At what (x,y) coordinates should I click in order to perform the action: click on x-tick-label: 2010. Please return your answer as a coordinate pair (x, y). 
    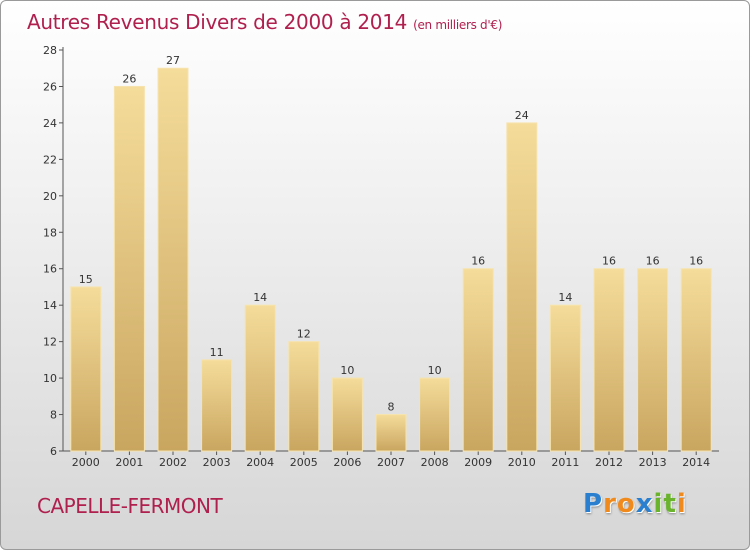
    Looking at the image, I should click on (522, 462).